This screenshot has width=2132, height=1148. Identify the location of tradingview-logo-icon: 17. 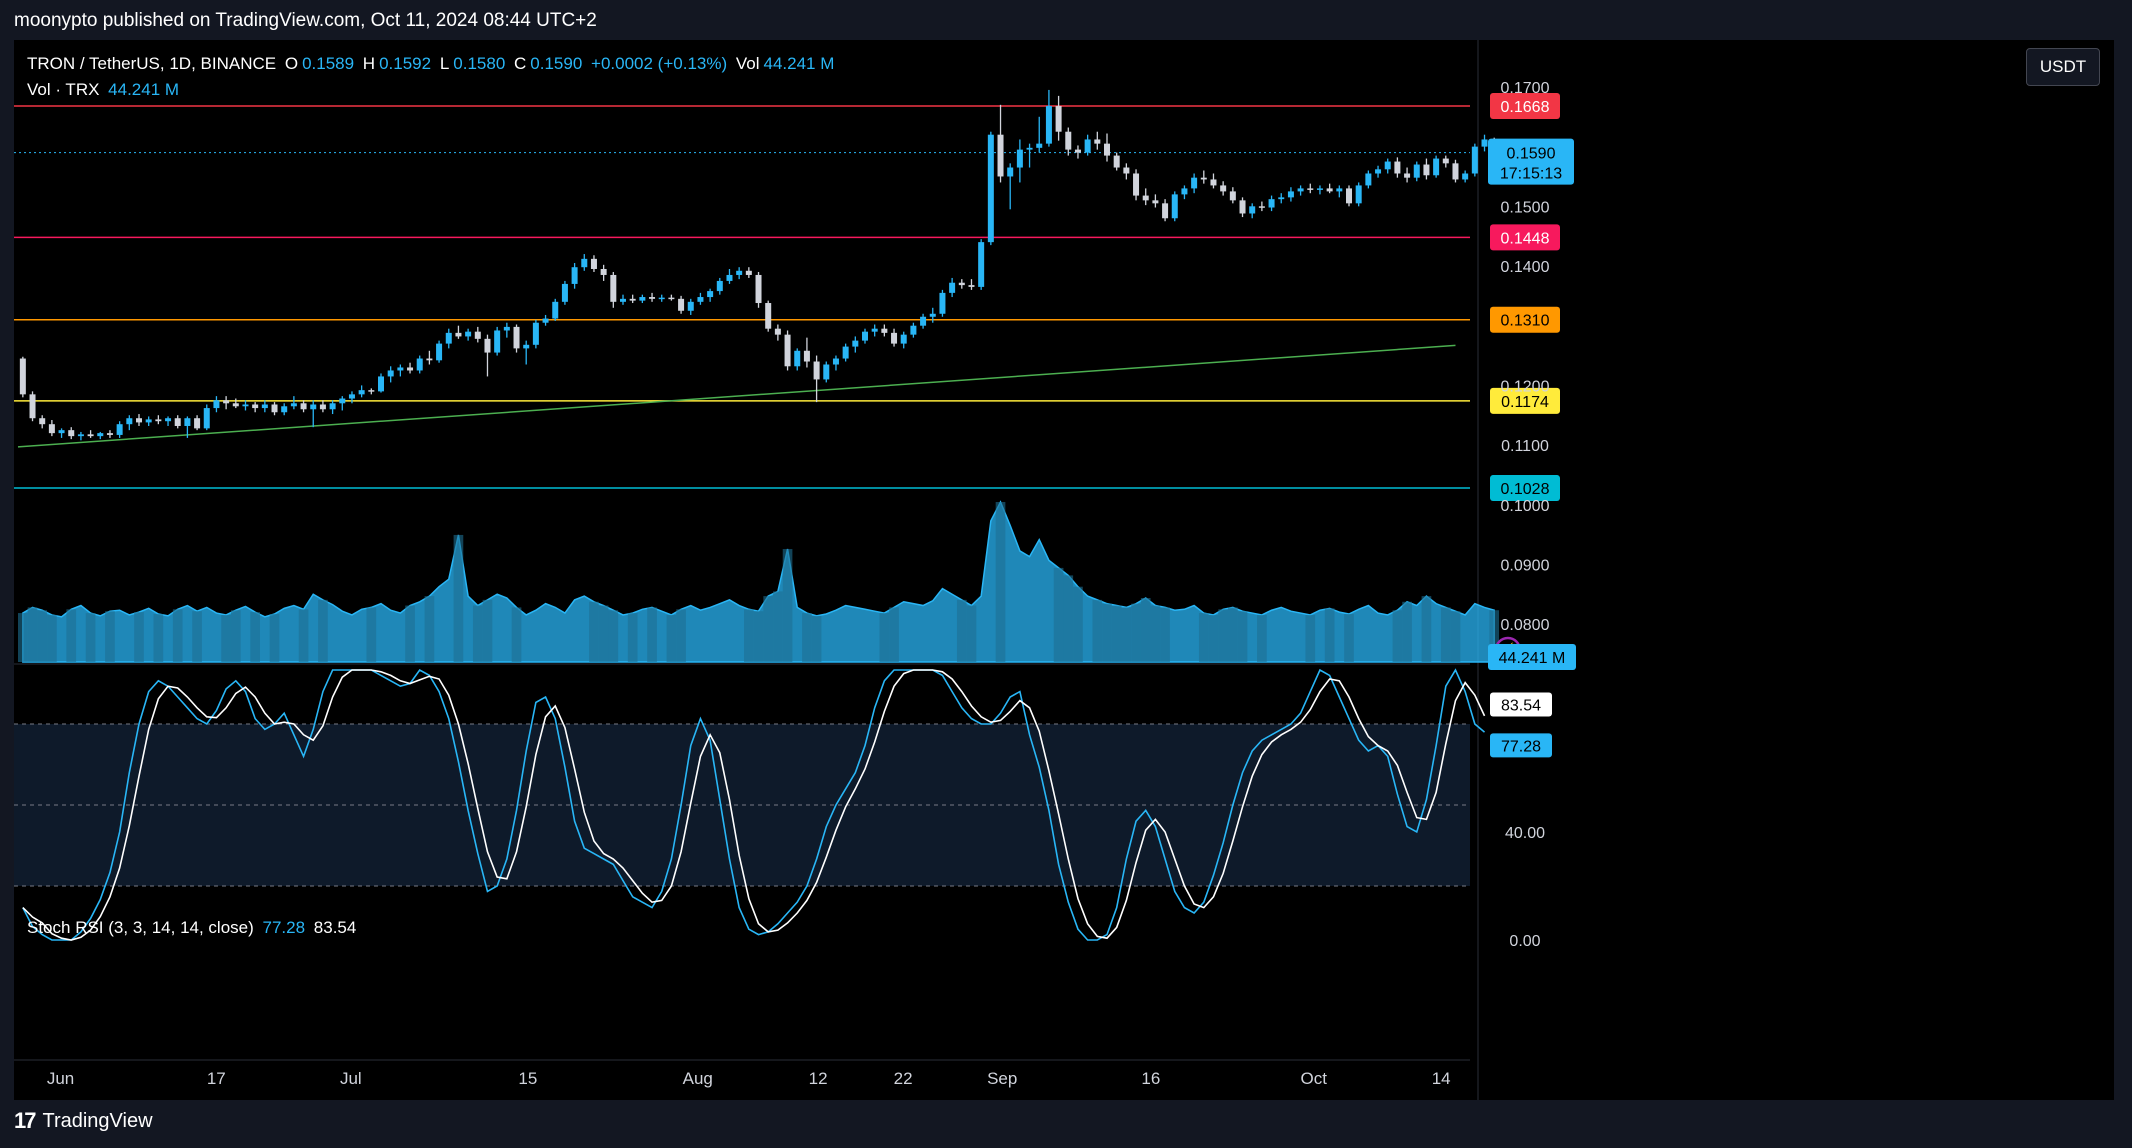
(25, 1120).